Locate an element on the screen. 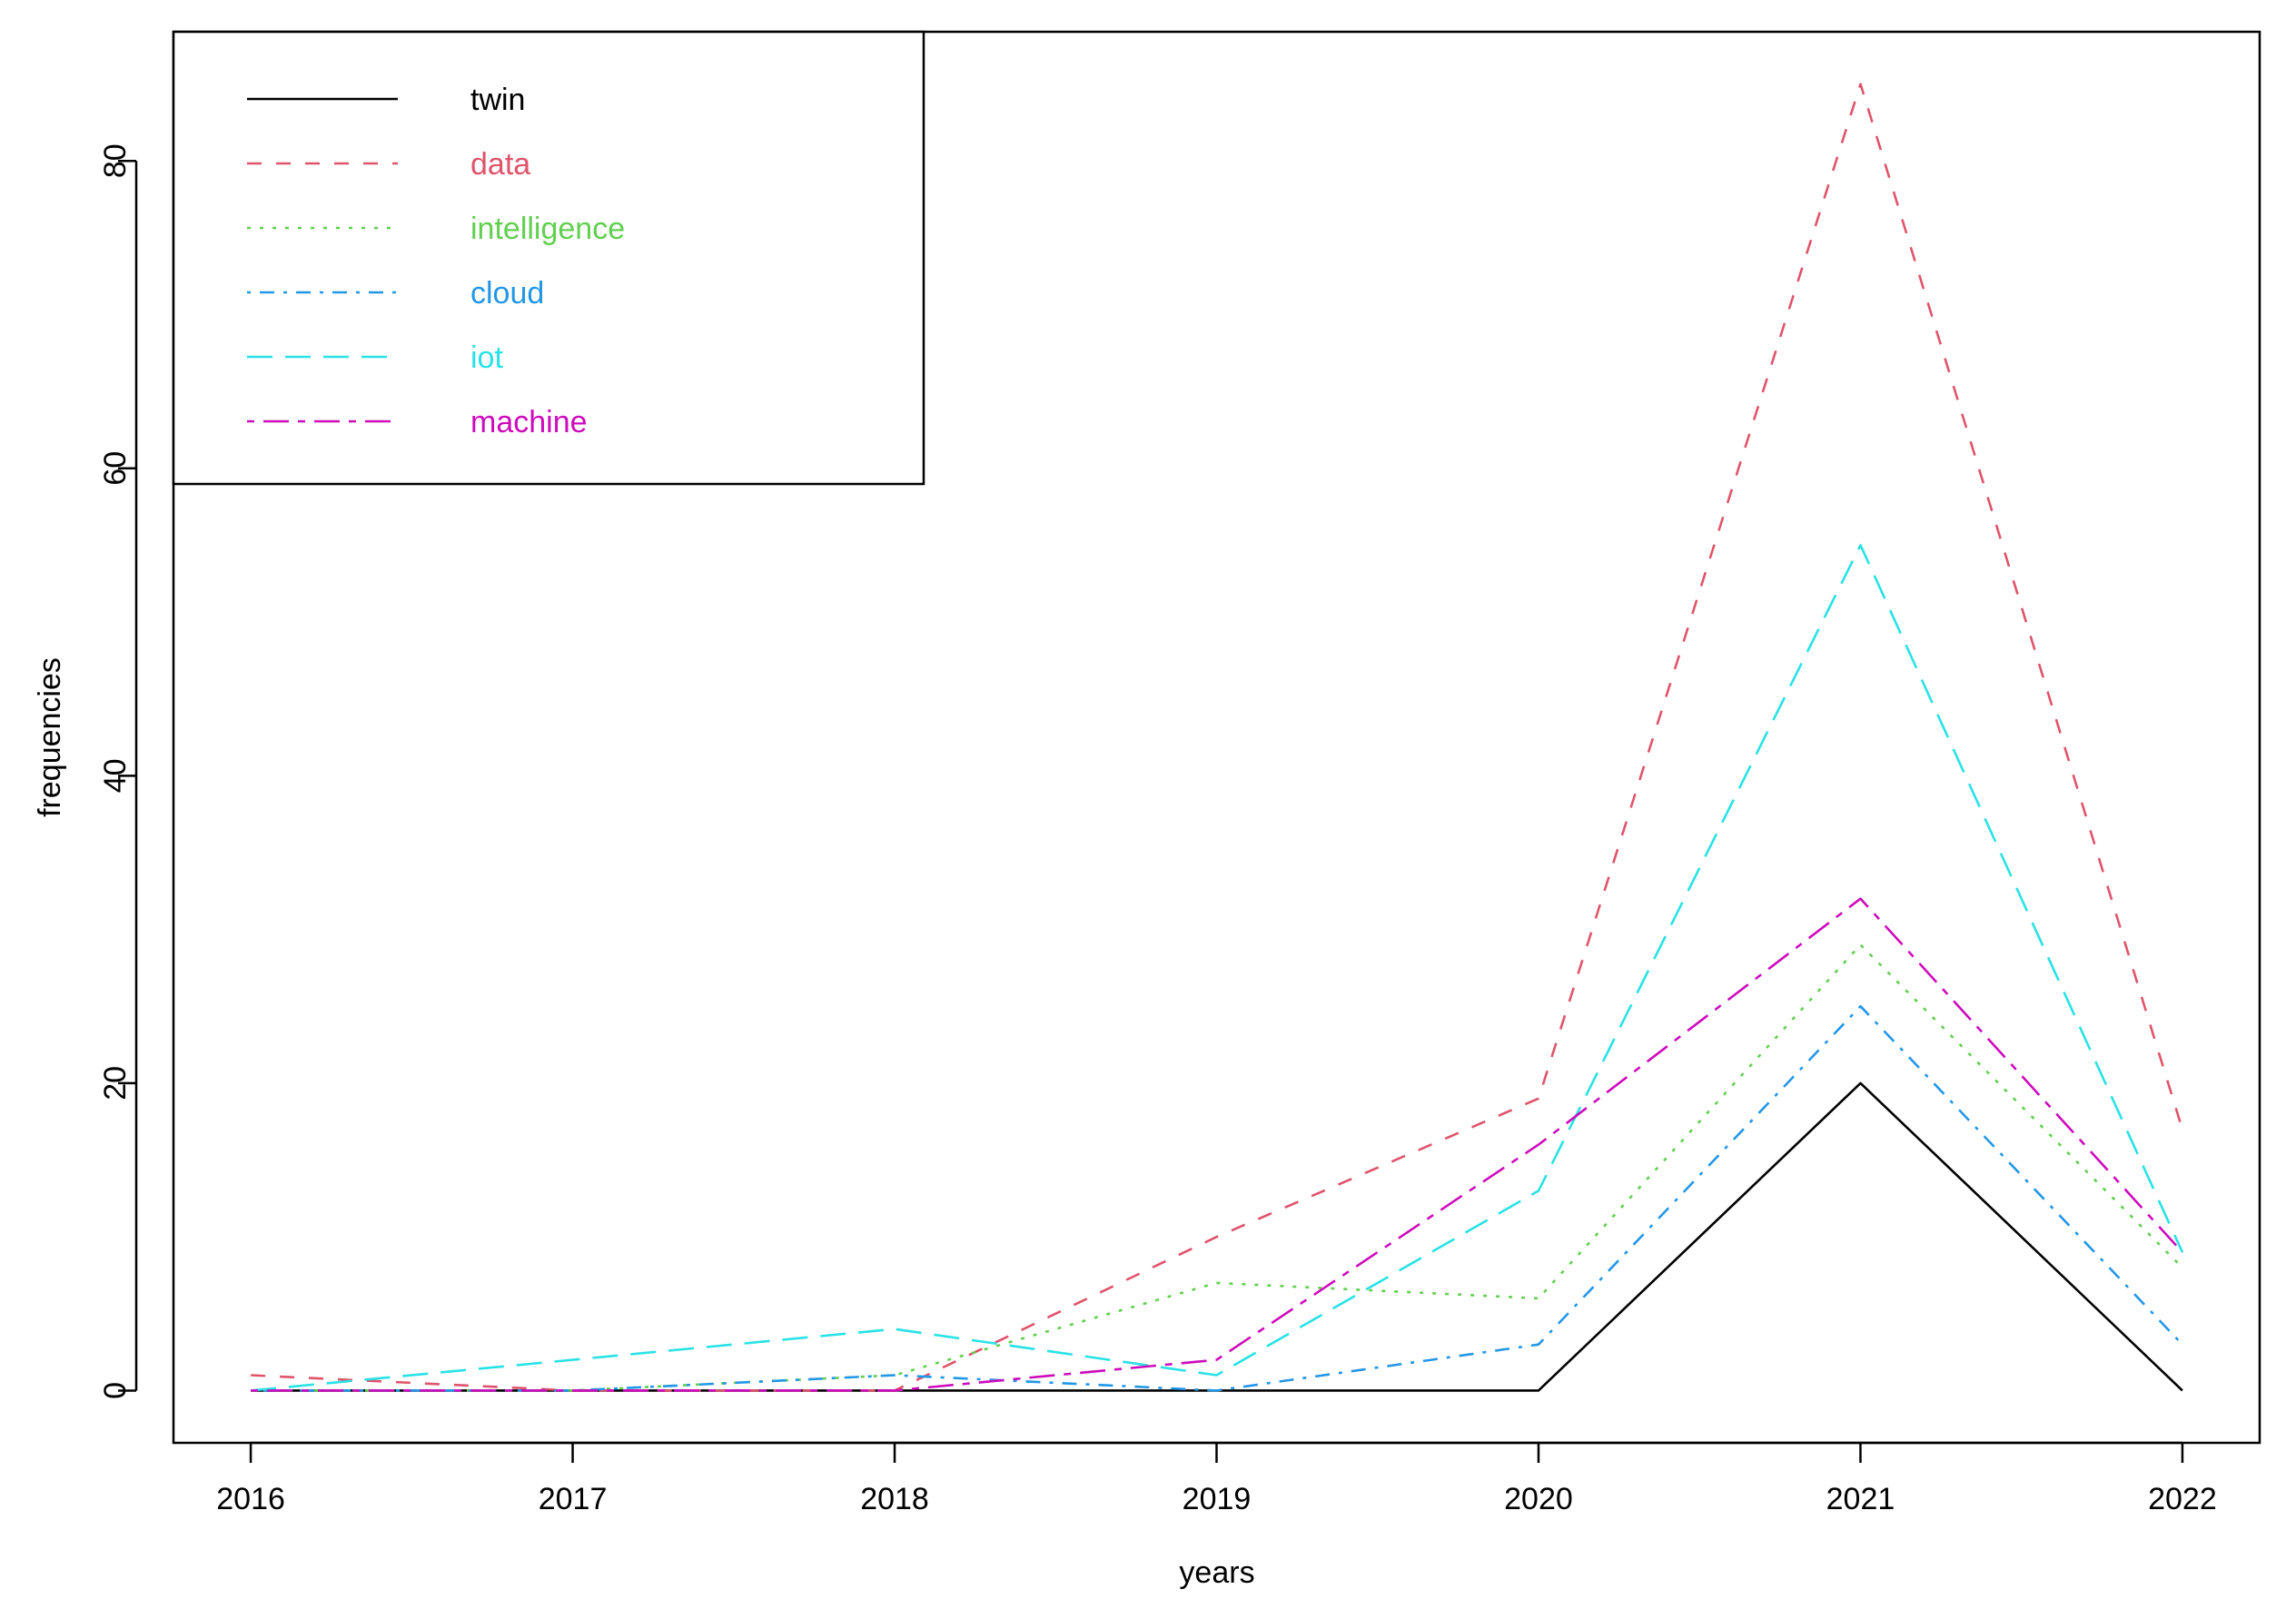 This screenshot has height=1609, width=2296. x-tick-label: 2018 is located at coordinates (894, 1499).